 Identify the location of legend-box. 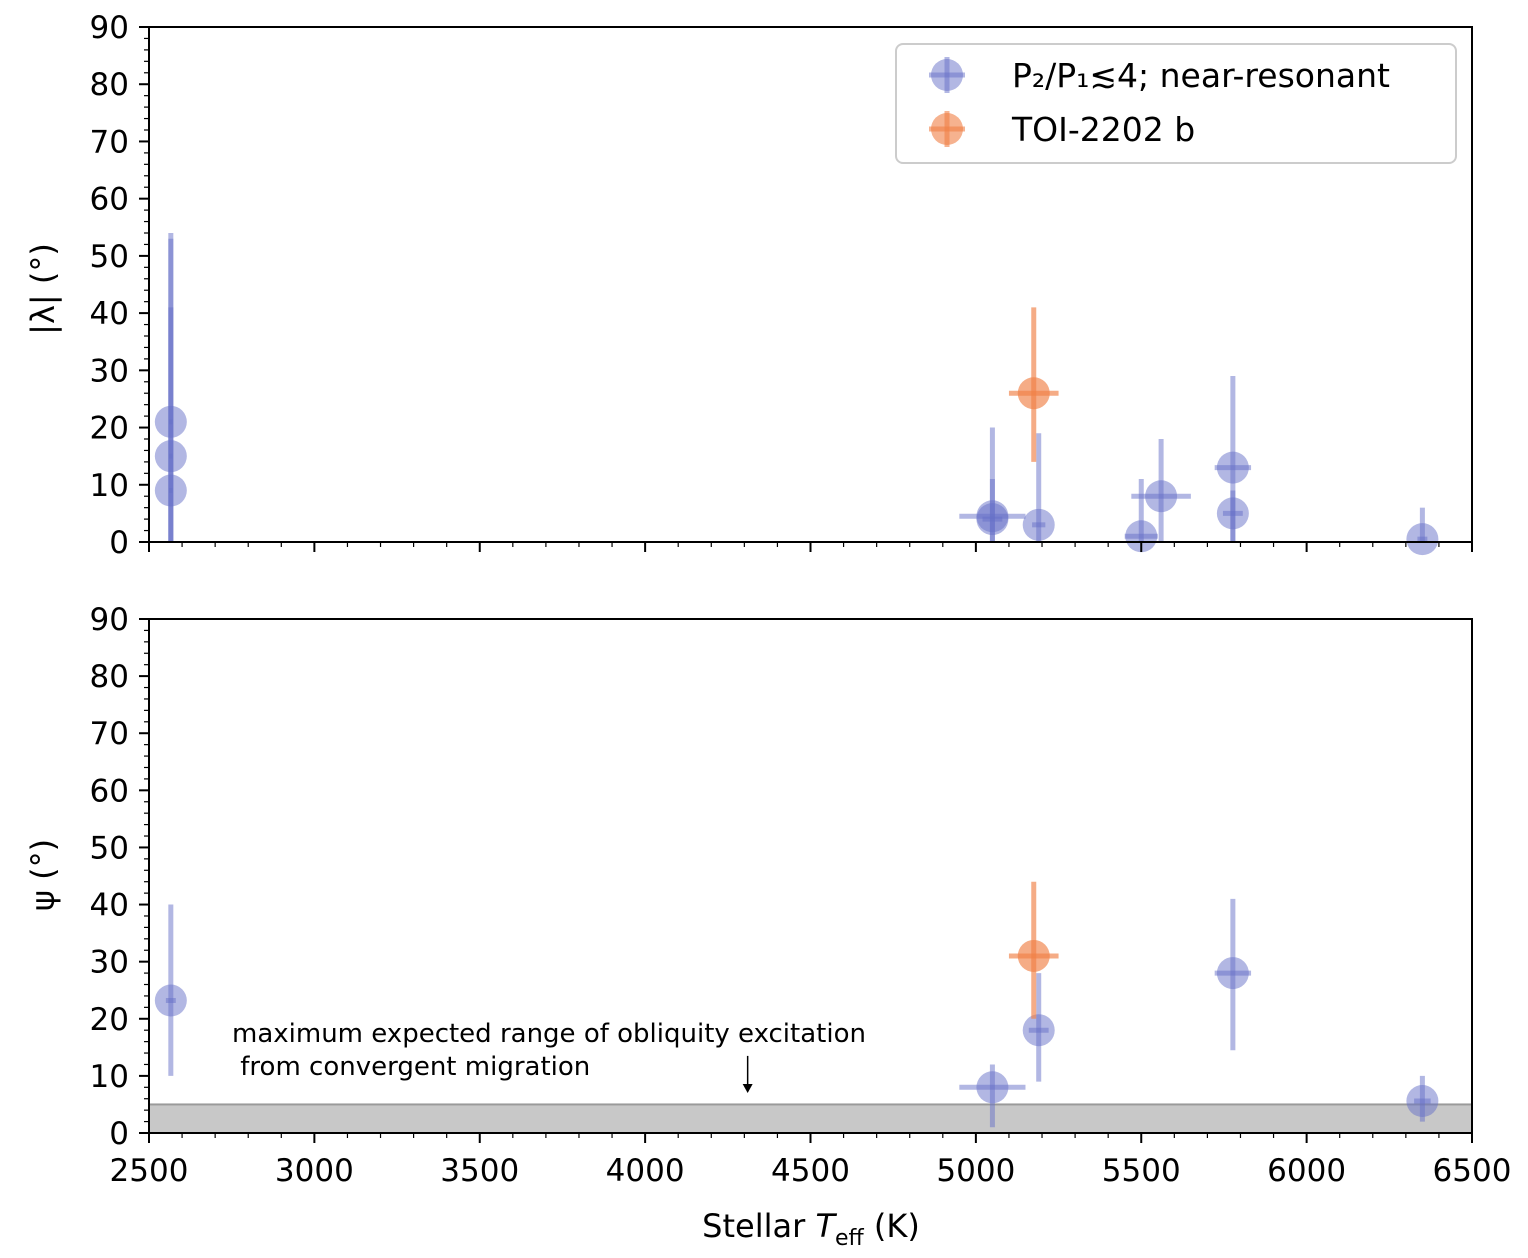
(1176, 103).